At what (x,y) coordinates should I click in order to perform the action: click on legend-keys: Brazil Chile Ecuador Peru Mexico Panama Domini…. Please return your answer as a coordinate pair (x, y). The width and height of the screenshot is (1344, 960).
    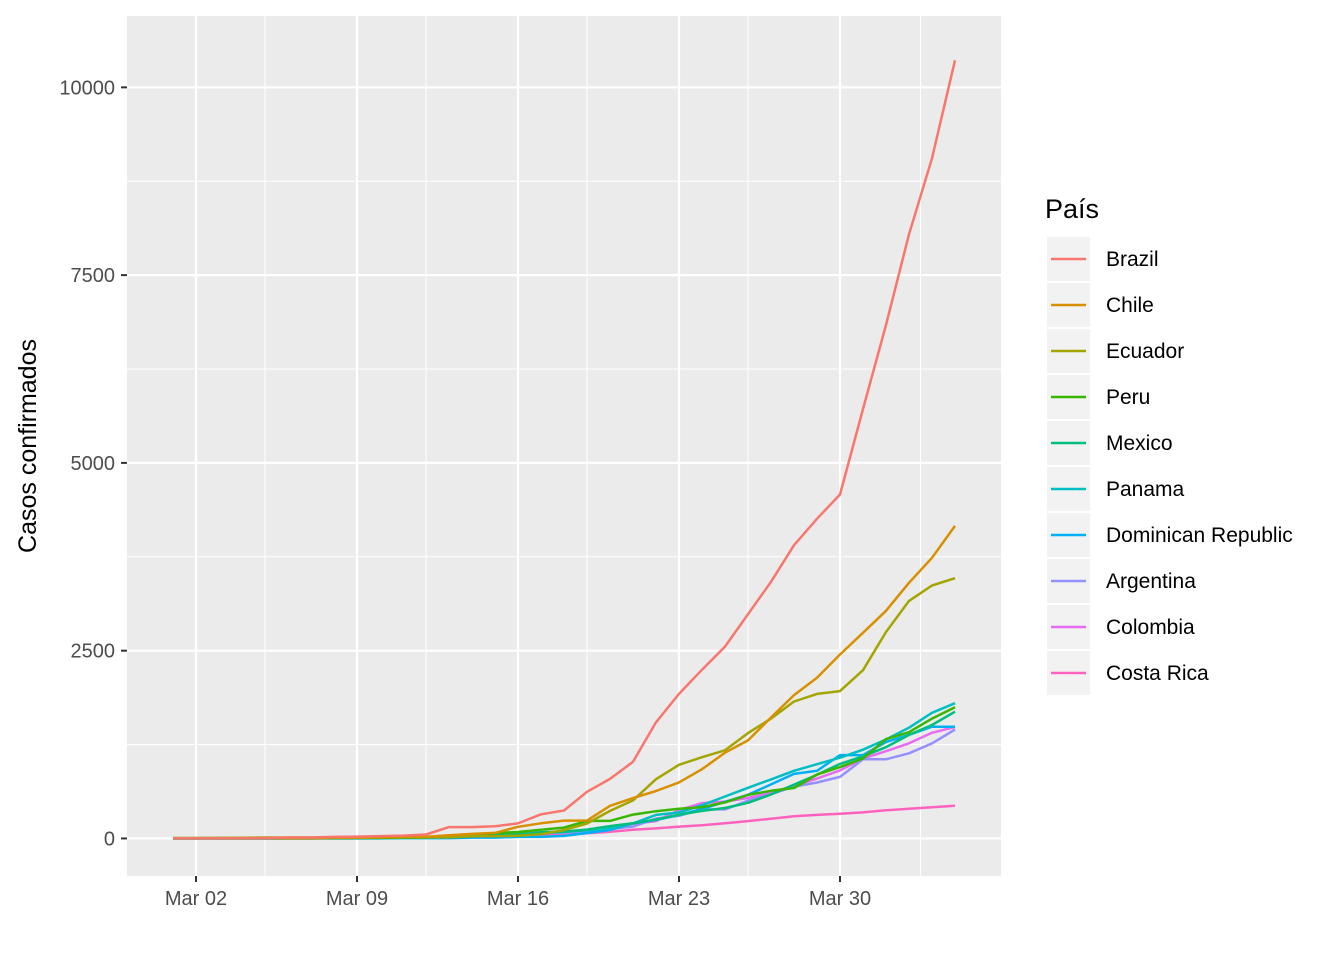
    Looking at the image, I should click on (1170, 466).